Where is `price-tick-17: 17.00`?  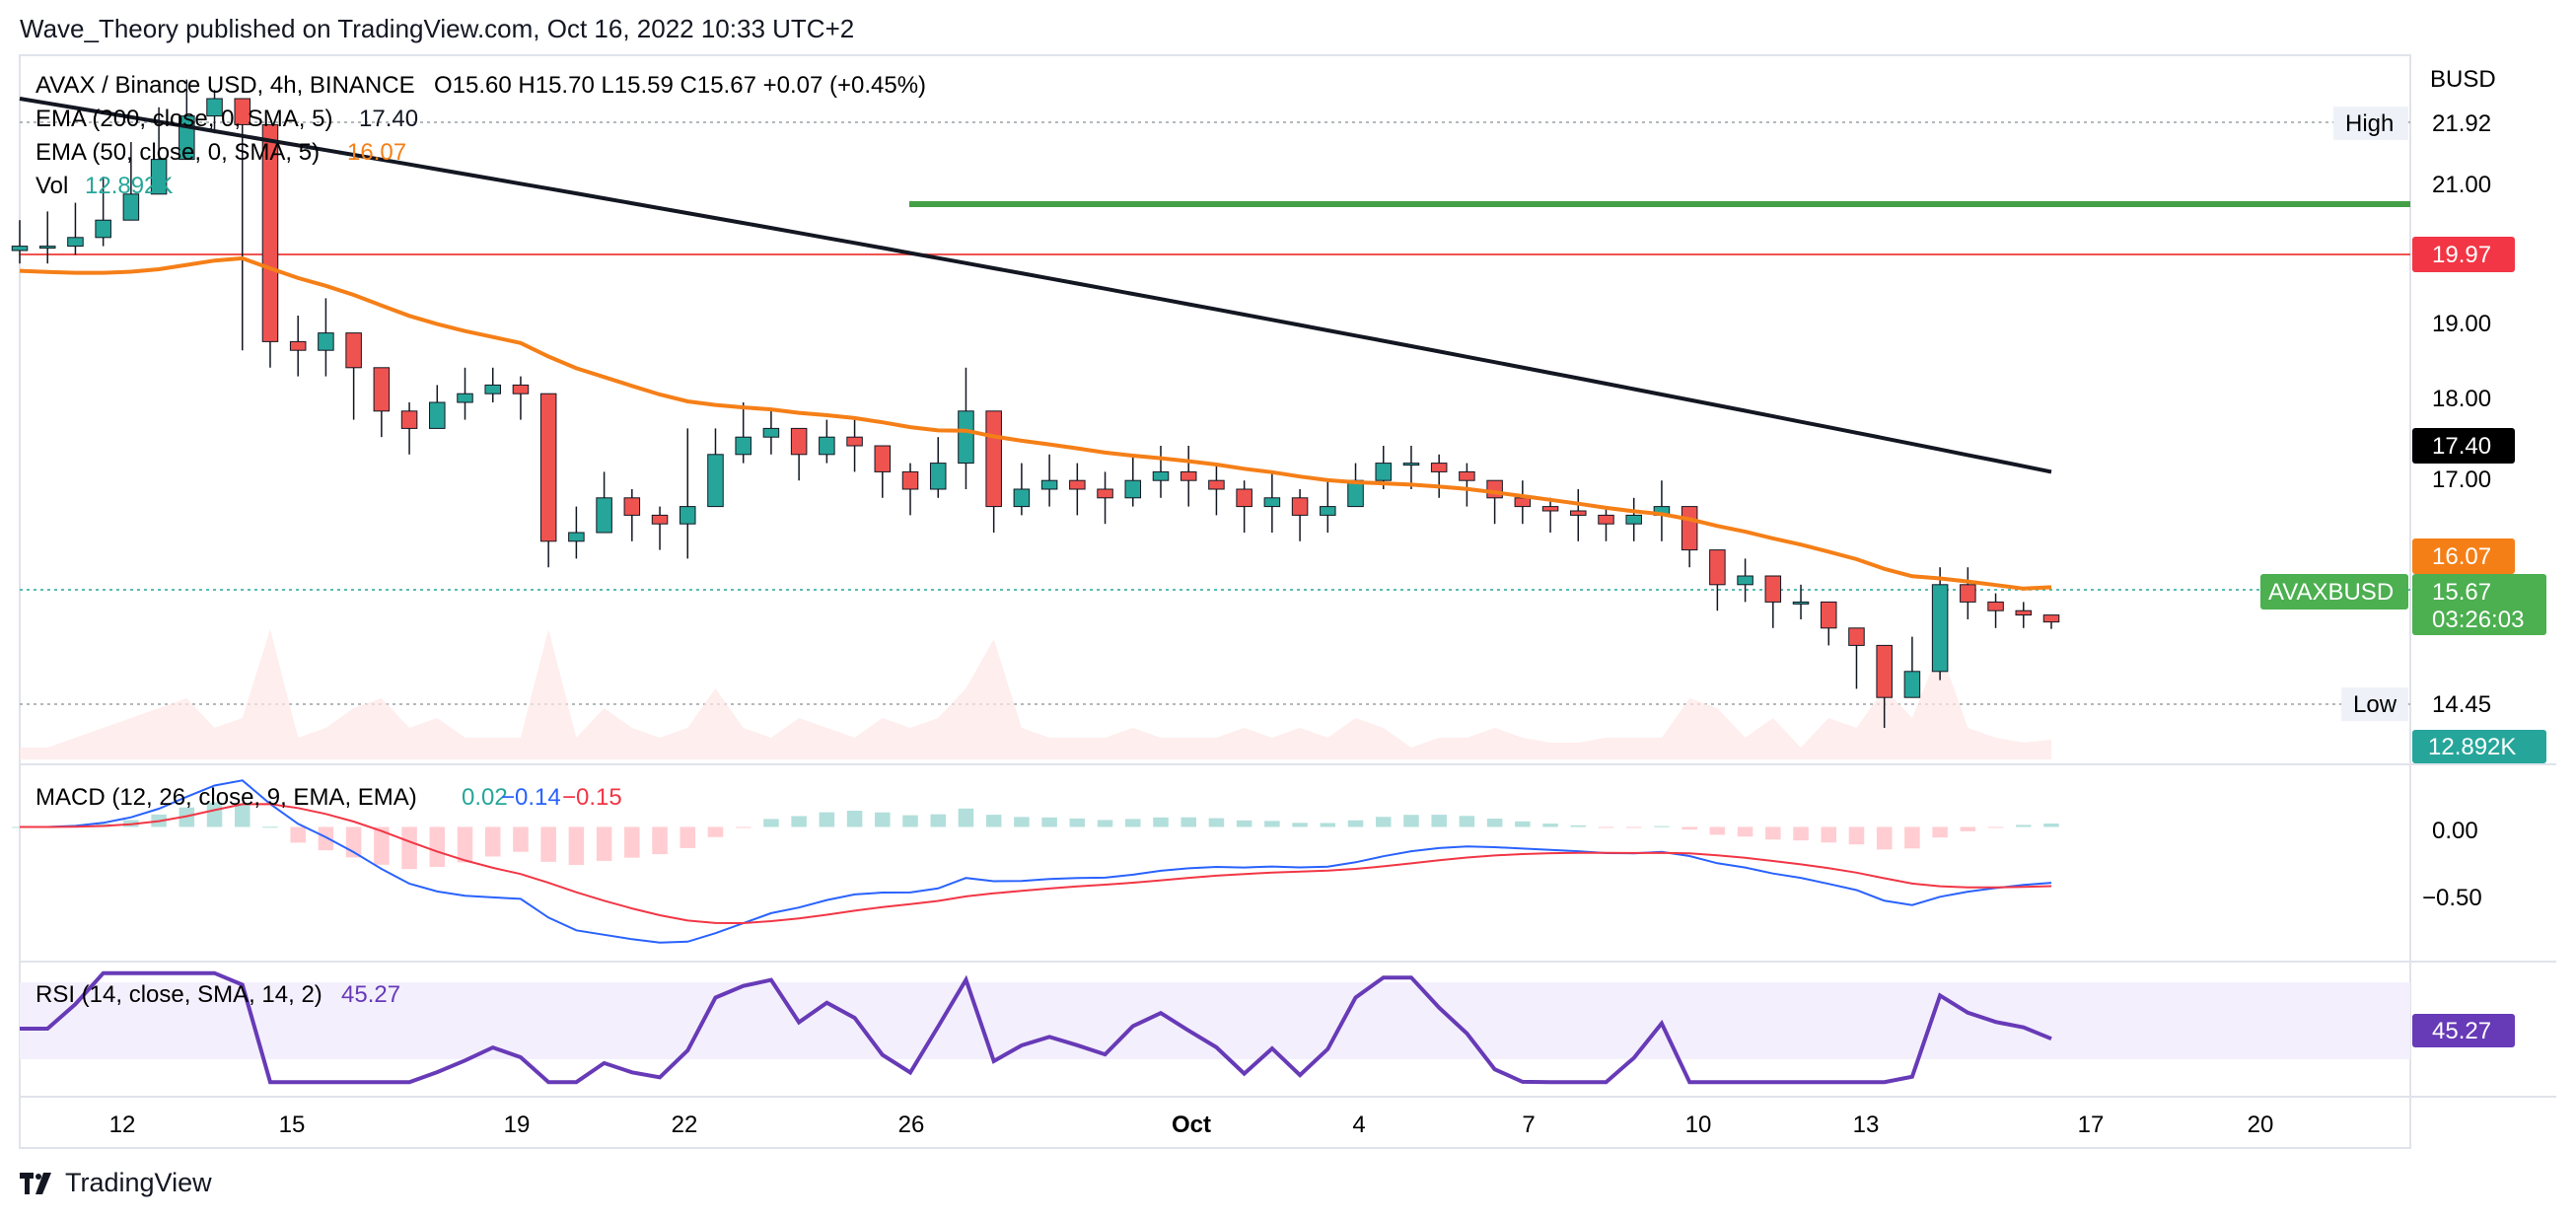
price-tick-17: 17.00 is located at coordinates (2461, 479).